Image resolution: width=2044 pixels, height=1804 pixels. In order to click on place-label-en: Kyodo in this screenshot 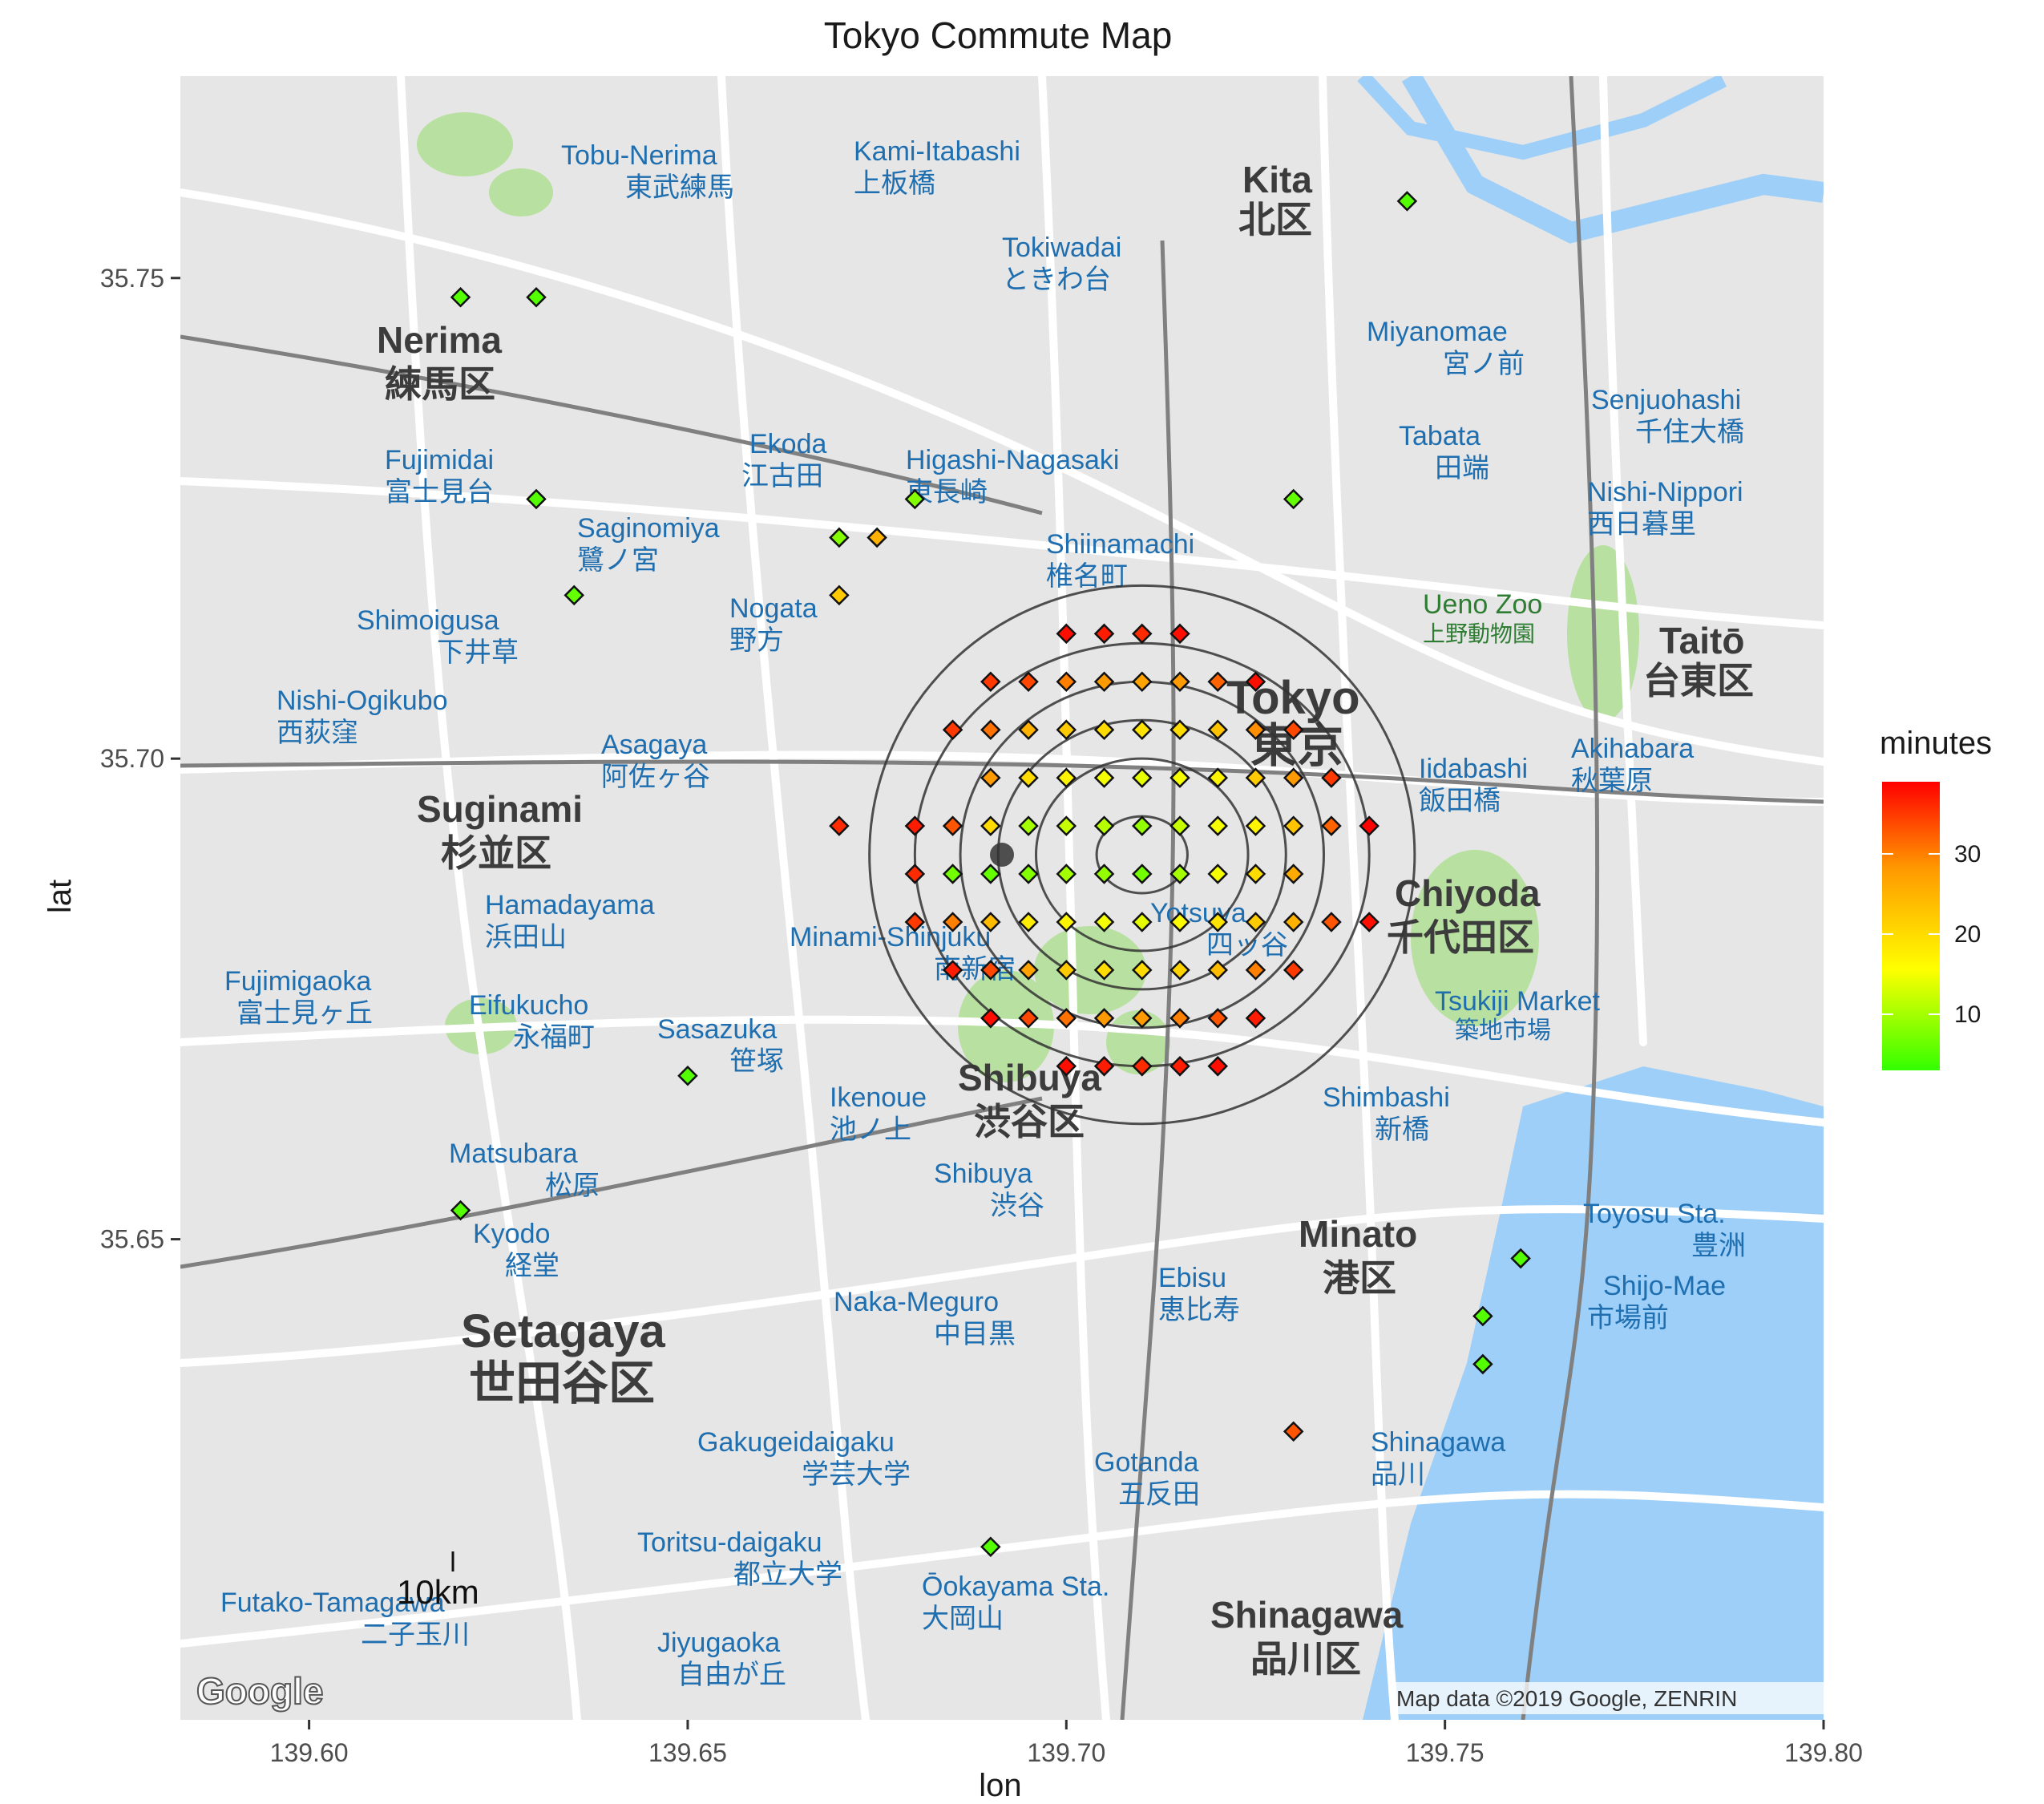, I will do `click(511, 1234)`.